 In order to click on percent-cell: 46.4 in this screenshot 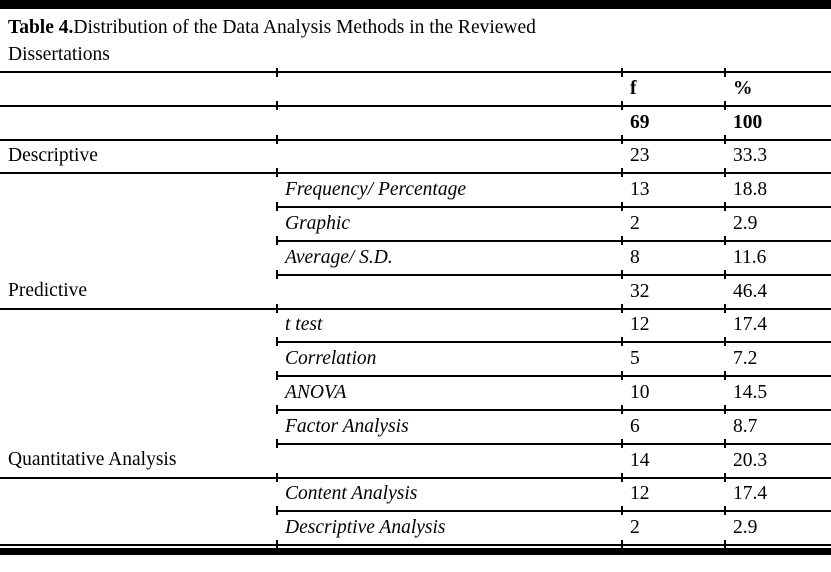, I will do `click(777, 293)`.